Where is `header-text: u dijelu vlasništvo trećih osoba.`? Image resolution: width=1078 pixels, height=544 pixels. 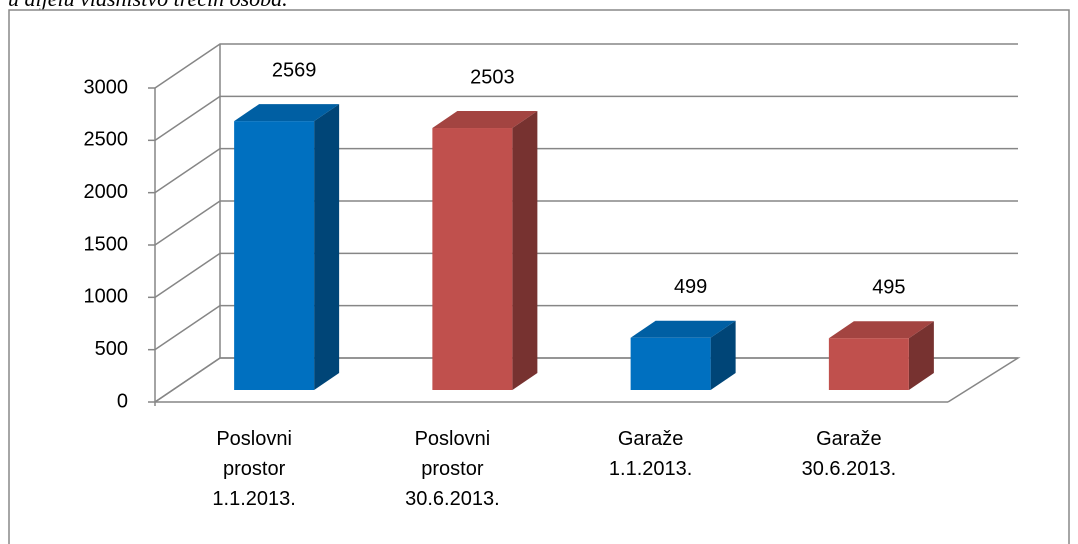 header-text: u dijelu vlasništvo trećih osoba. is located at coordinates (148, 5).